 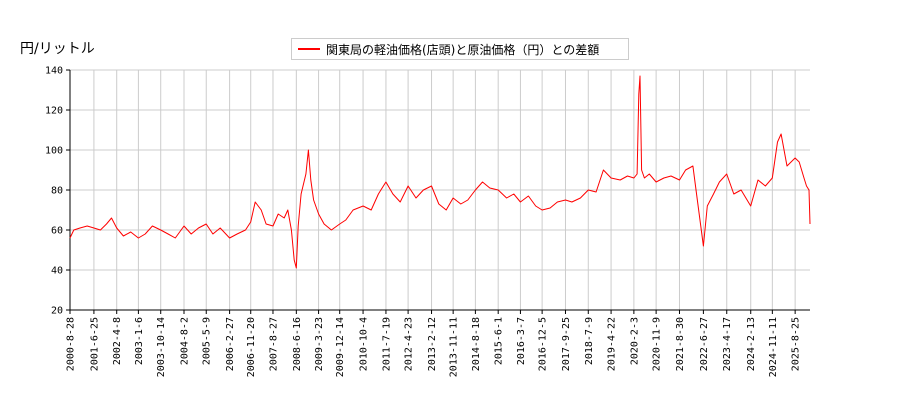 What do you see at coordinates (207, 341) in the screenshot?
I see `x-tick-label: 2005-5-9` at bounding box center [207, 341].